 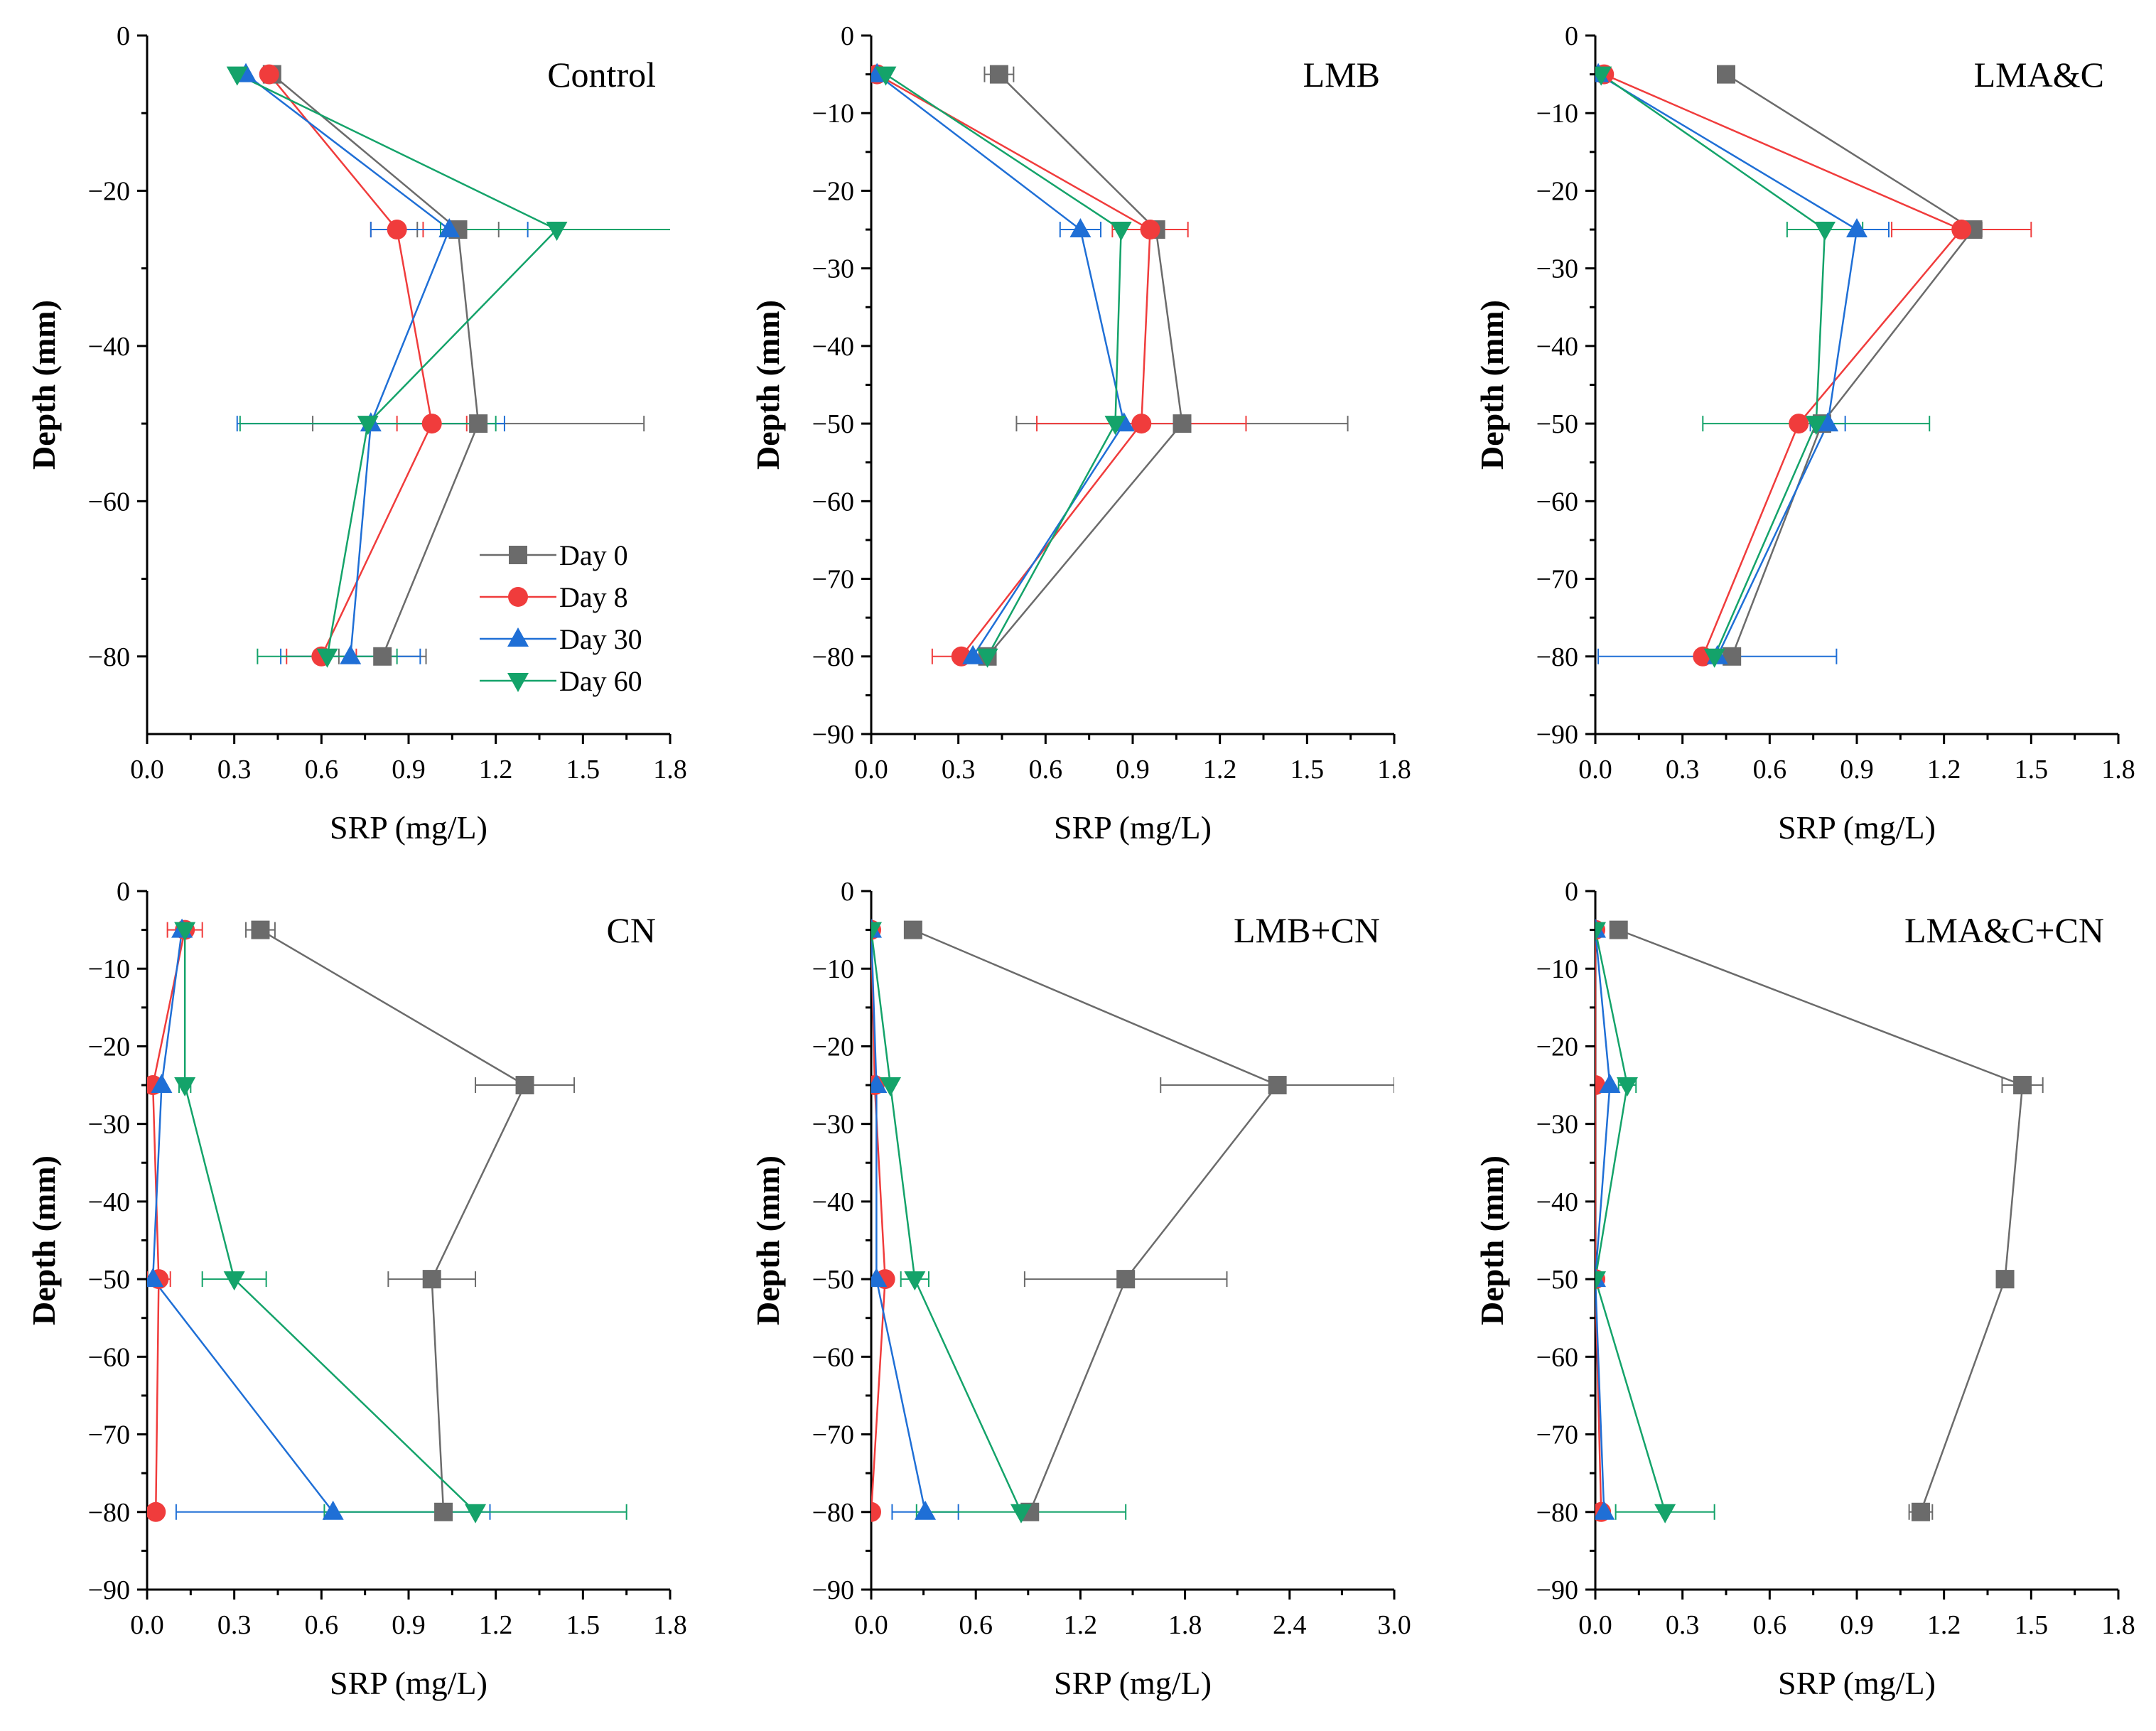 What do you see at coordinates (1307, 930) in the screenshot?
I see `panel-title: LMB+CN` at bounding box center [1307, 930].